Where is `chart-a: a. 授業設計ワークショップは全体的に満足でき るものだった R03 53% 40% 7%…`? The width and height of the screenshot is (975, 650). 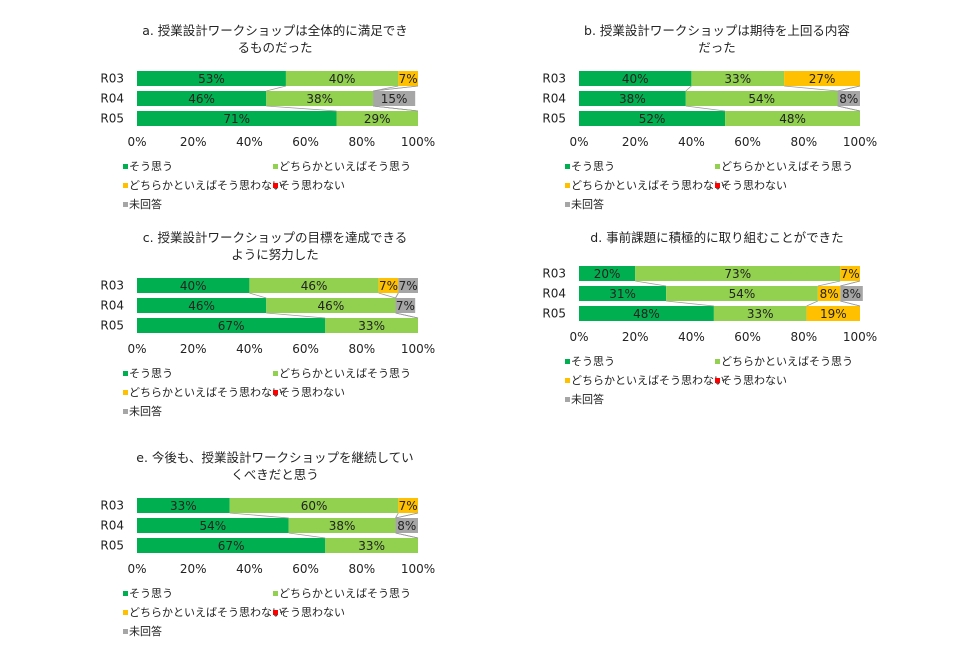 chart-a: a. 授業設計ワークショップは全体的に満足でき るものだった R03 53% 40% 7%… is located at coordinates (265, 118).